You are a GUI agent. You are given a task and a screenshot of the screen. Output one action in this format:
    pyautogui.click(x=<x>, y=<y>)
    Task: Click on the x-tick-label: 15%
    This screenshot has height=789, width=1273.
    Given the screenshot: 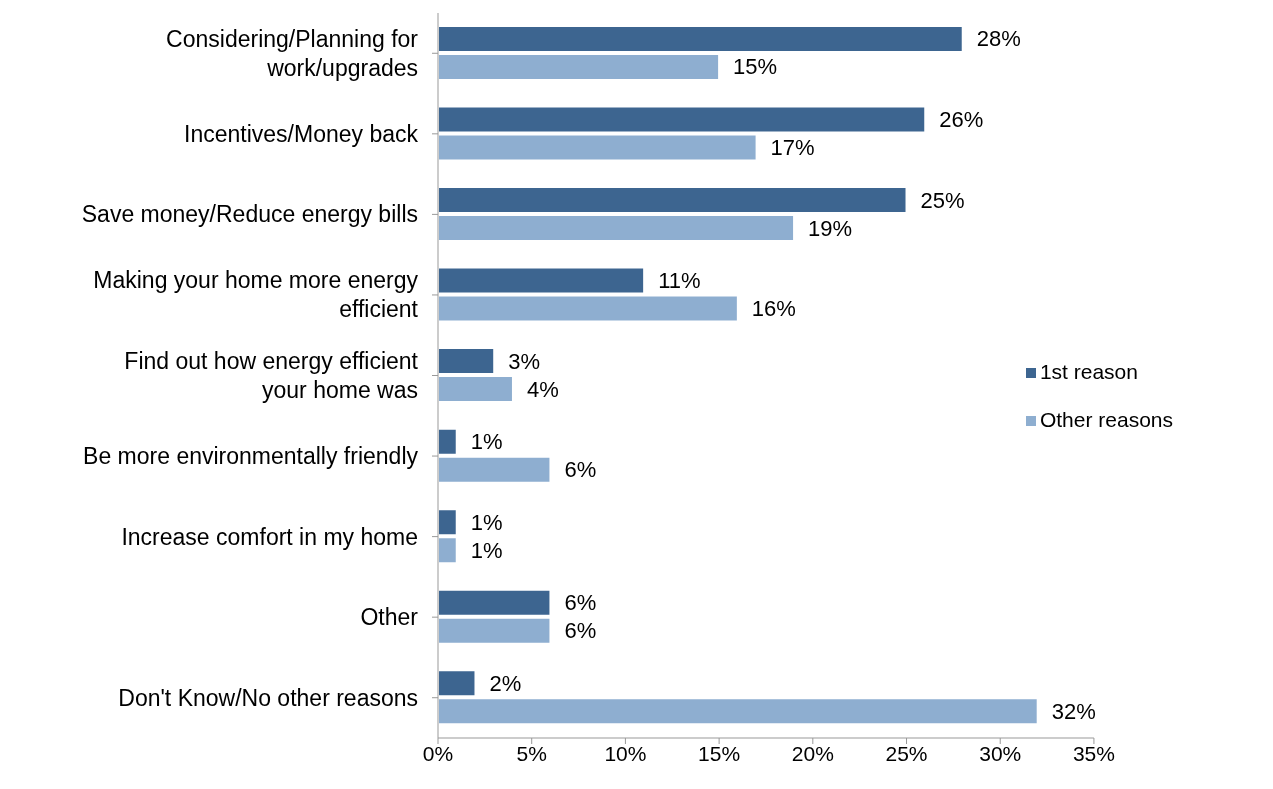 What is the action you would take?
    pyautogui.click(x=719, y=753)
    